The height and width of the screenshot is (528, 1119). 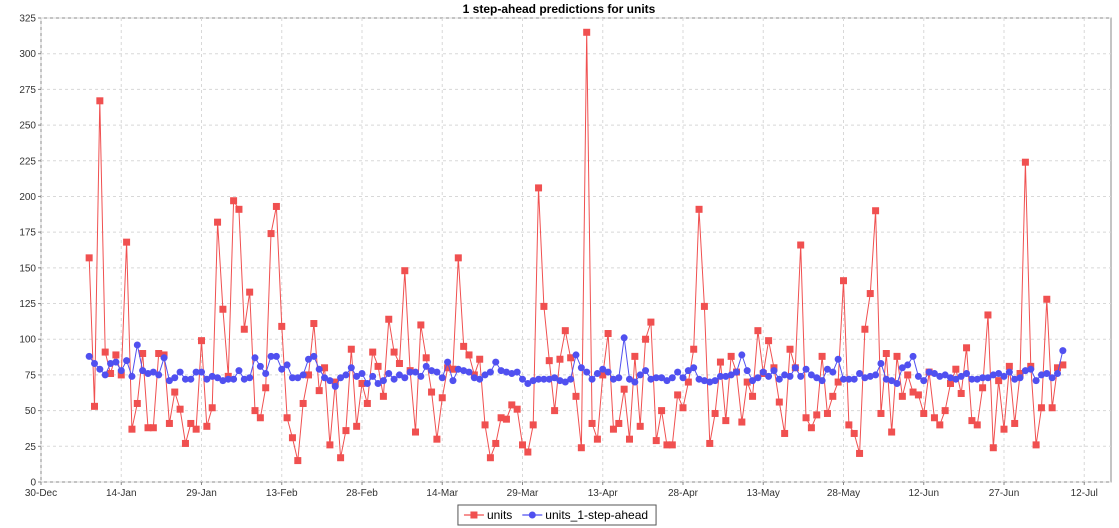 I want to click on x-tick-label: 28-May, so click(x=843, y=493).